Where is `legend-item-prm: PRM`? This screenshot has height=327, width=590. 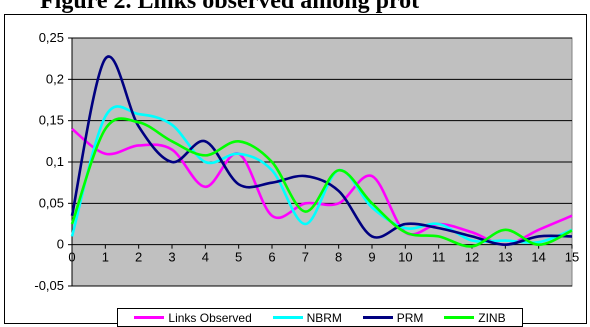 legend-item-prm: PRM is located at coordinates (393, 317).